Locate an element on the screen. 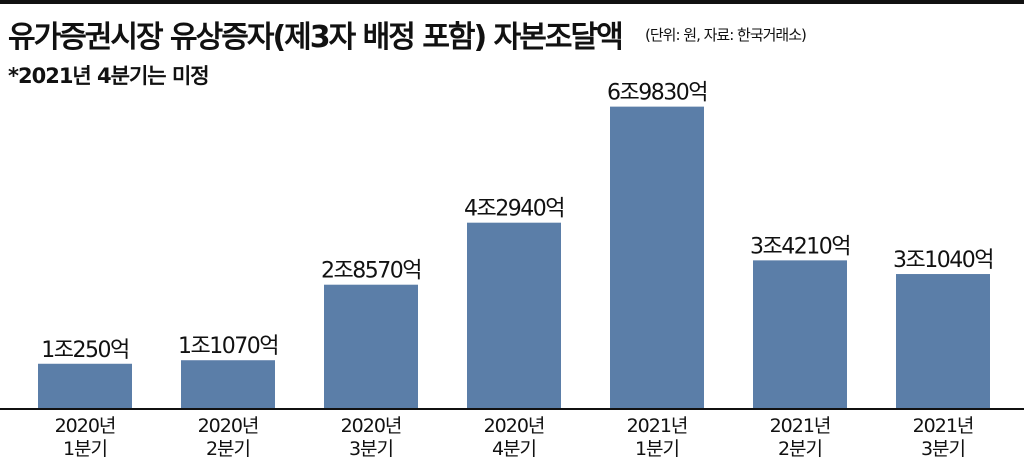 The height and width of the screenshot is (461, 1024). data-label-1: 1조250억 is located at coordinates (84, 350).